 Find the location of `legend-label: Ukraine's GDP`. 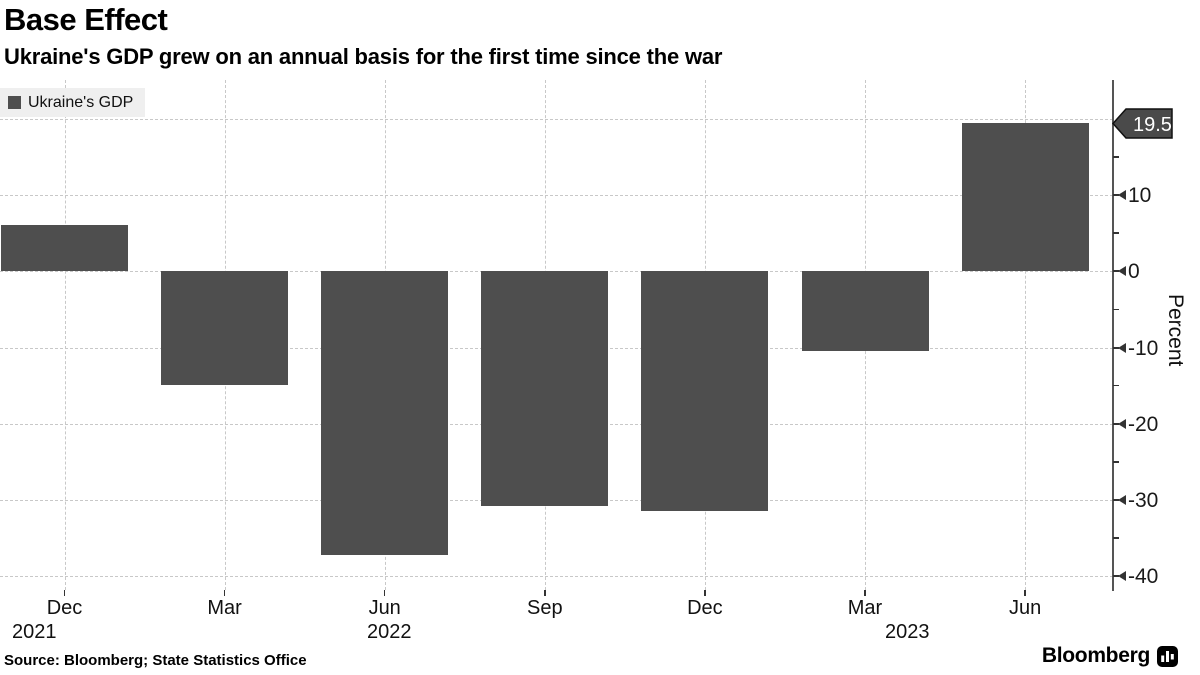

legend-label: Ukraine's GDP is located at coordinates (81, 102).